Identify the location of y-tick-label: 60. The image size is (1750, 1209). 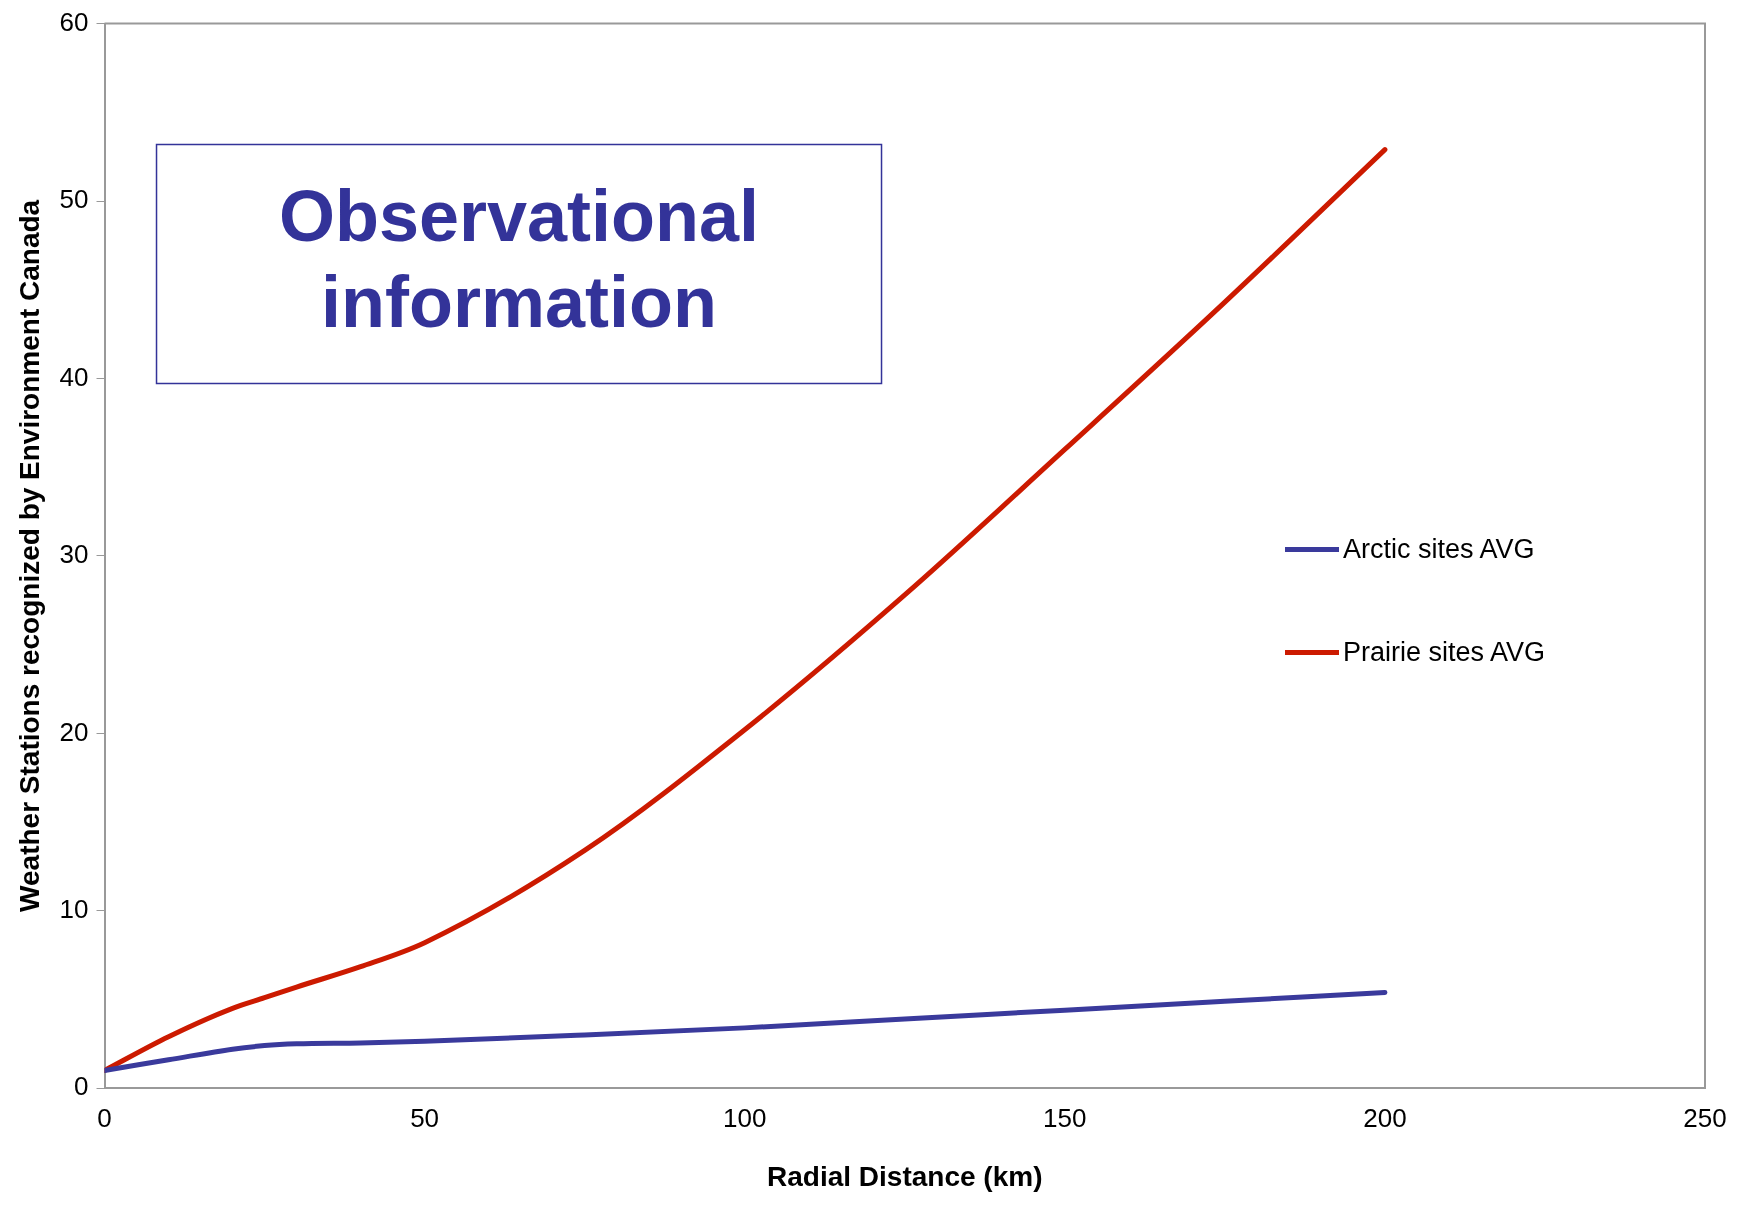
(74, 21).